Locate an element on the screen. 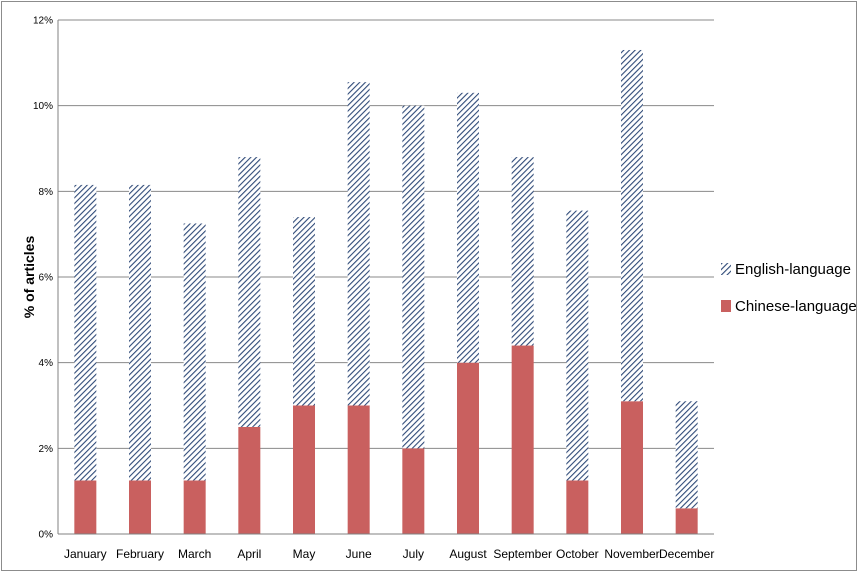  x-tick-label-july: July is located at coordinates (413, 554).